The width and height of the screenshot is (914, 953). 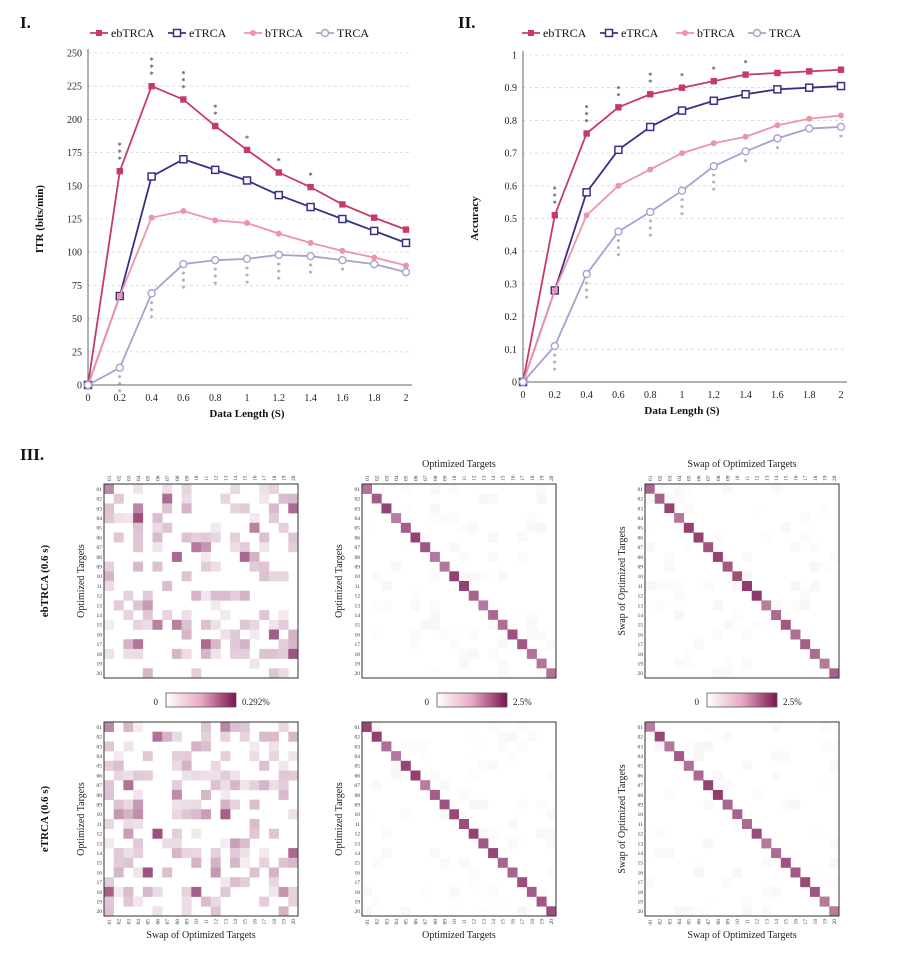 I want to click on heatmap-row-tick: 14, so click(x=358, y=854).